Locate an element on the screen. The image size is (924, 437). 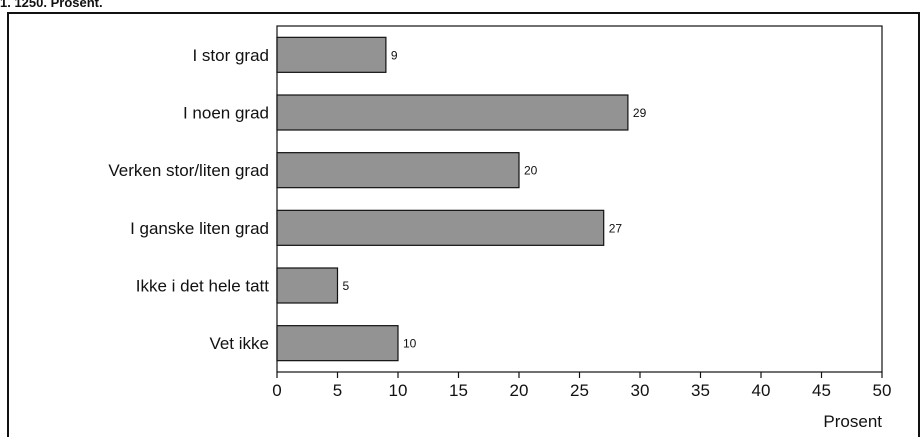
x-tick-label-8: 40 is located at coordinates (761, 390).